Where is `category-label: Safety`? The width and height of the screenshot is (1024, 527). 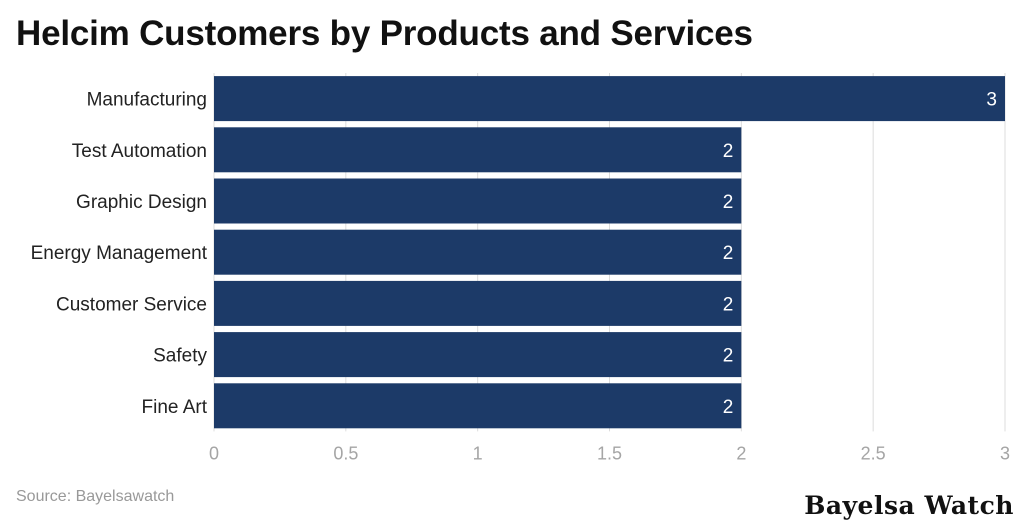 category-label: Safety is located at coordinates (180, 356).